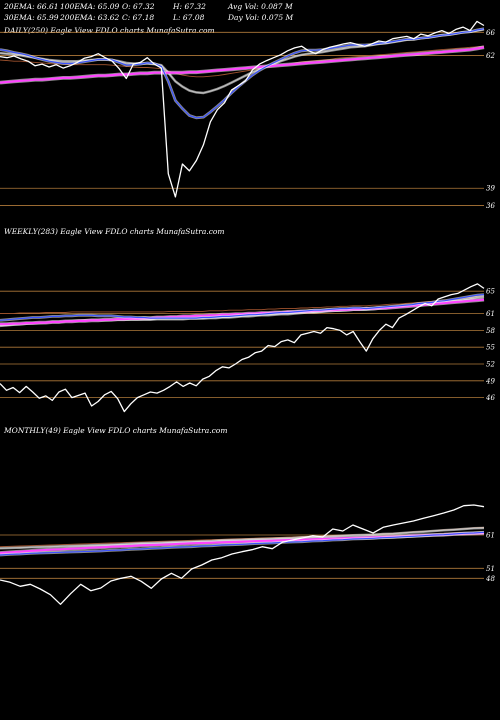 The width and height of the screenshot is (500, 720). Describe the element at coordinates (90, 17) in the screenshot. I see `ema200-readout: 200EMA: 63.62` at that location.